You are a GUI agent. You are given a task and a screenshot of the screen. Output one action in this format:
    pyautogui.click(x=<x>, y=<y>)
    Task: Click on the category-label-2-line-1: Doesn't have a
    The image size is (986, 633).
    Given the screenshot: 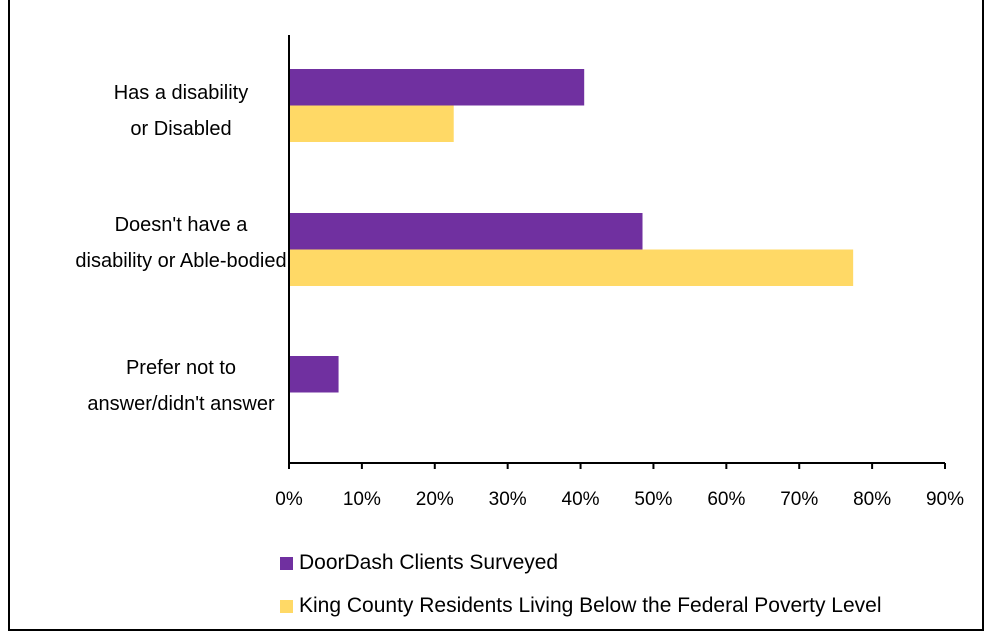 What is the action you would take?
    pyautogui.click(x=182, y=225)
    